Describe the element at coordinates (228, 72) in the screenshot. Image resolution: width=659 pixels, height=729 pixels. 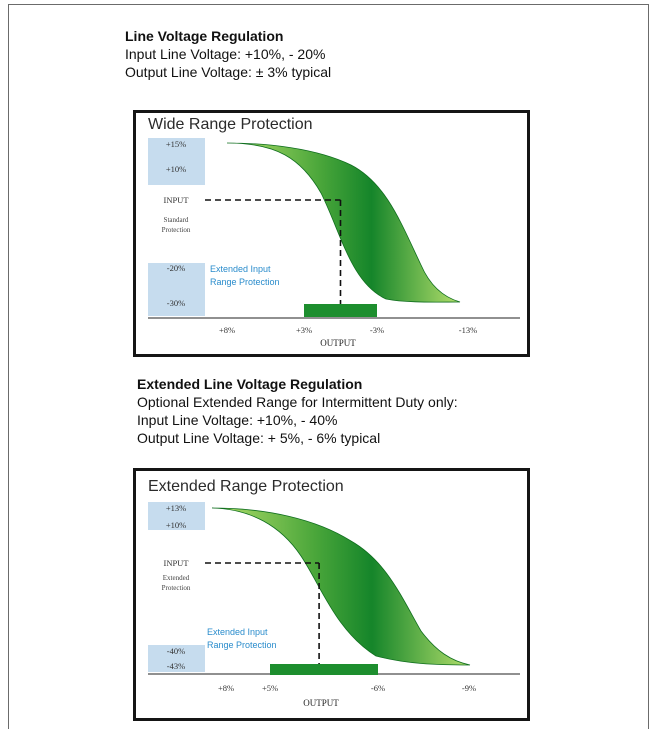
I see `spec-line: Output Line Voltage: ± 3% typical` at that location.